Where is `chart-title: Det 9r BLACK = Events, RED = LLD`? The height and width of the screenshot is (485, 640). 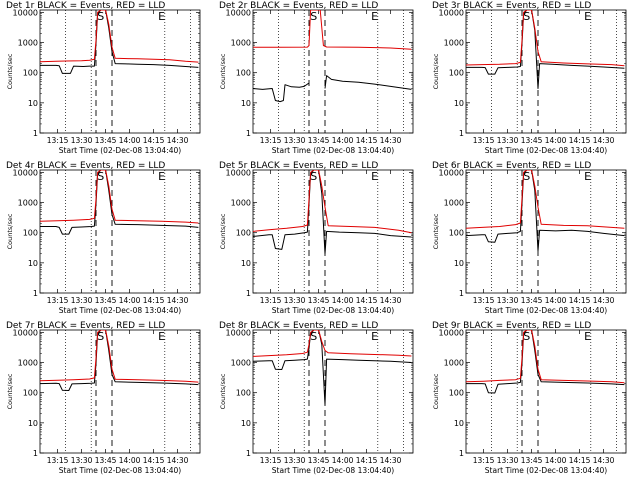
chart-title: Det 9r BLACK = Events, RED = LLD is located at coordinates (511, 326).